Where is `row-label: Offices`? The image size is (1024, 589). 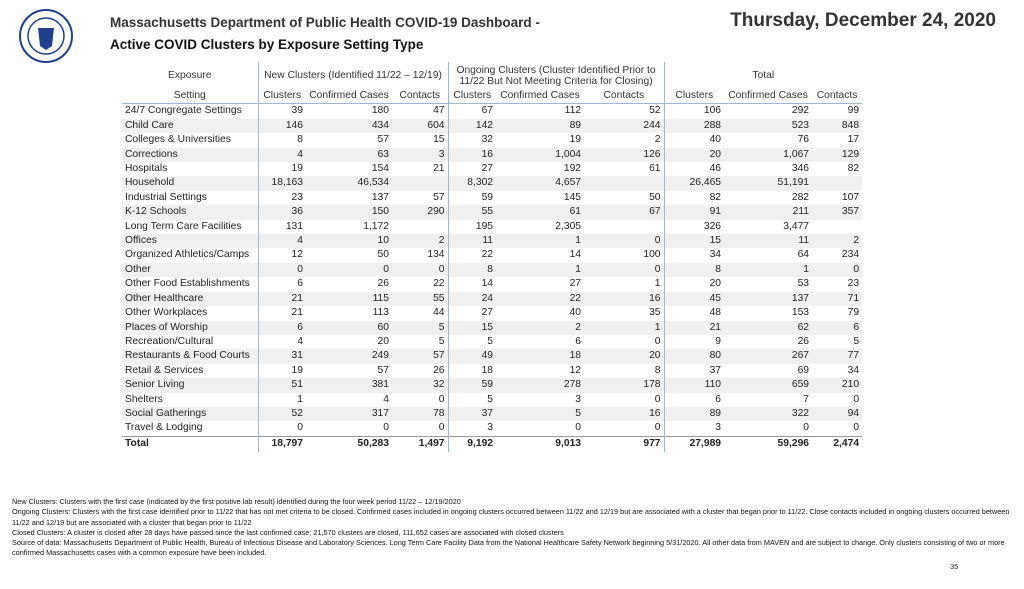
row-label: Offices is located at coordinates (190, 241).